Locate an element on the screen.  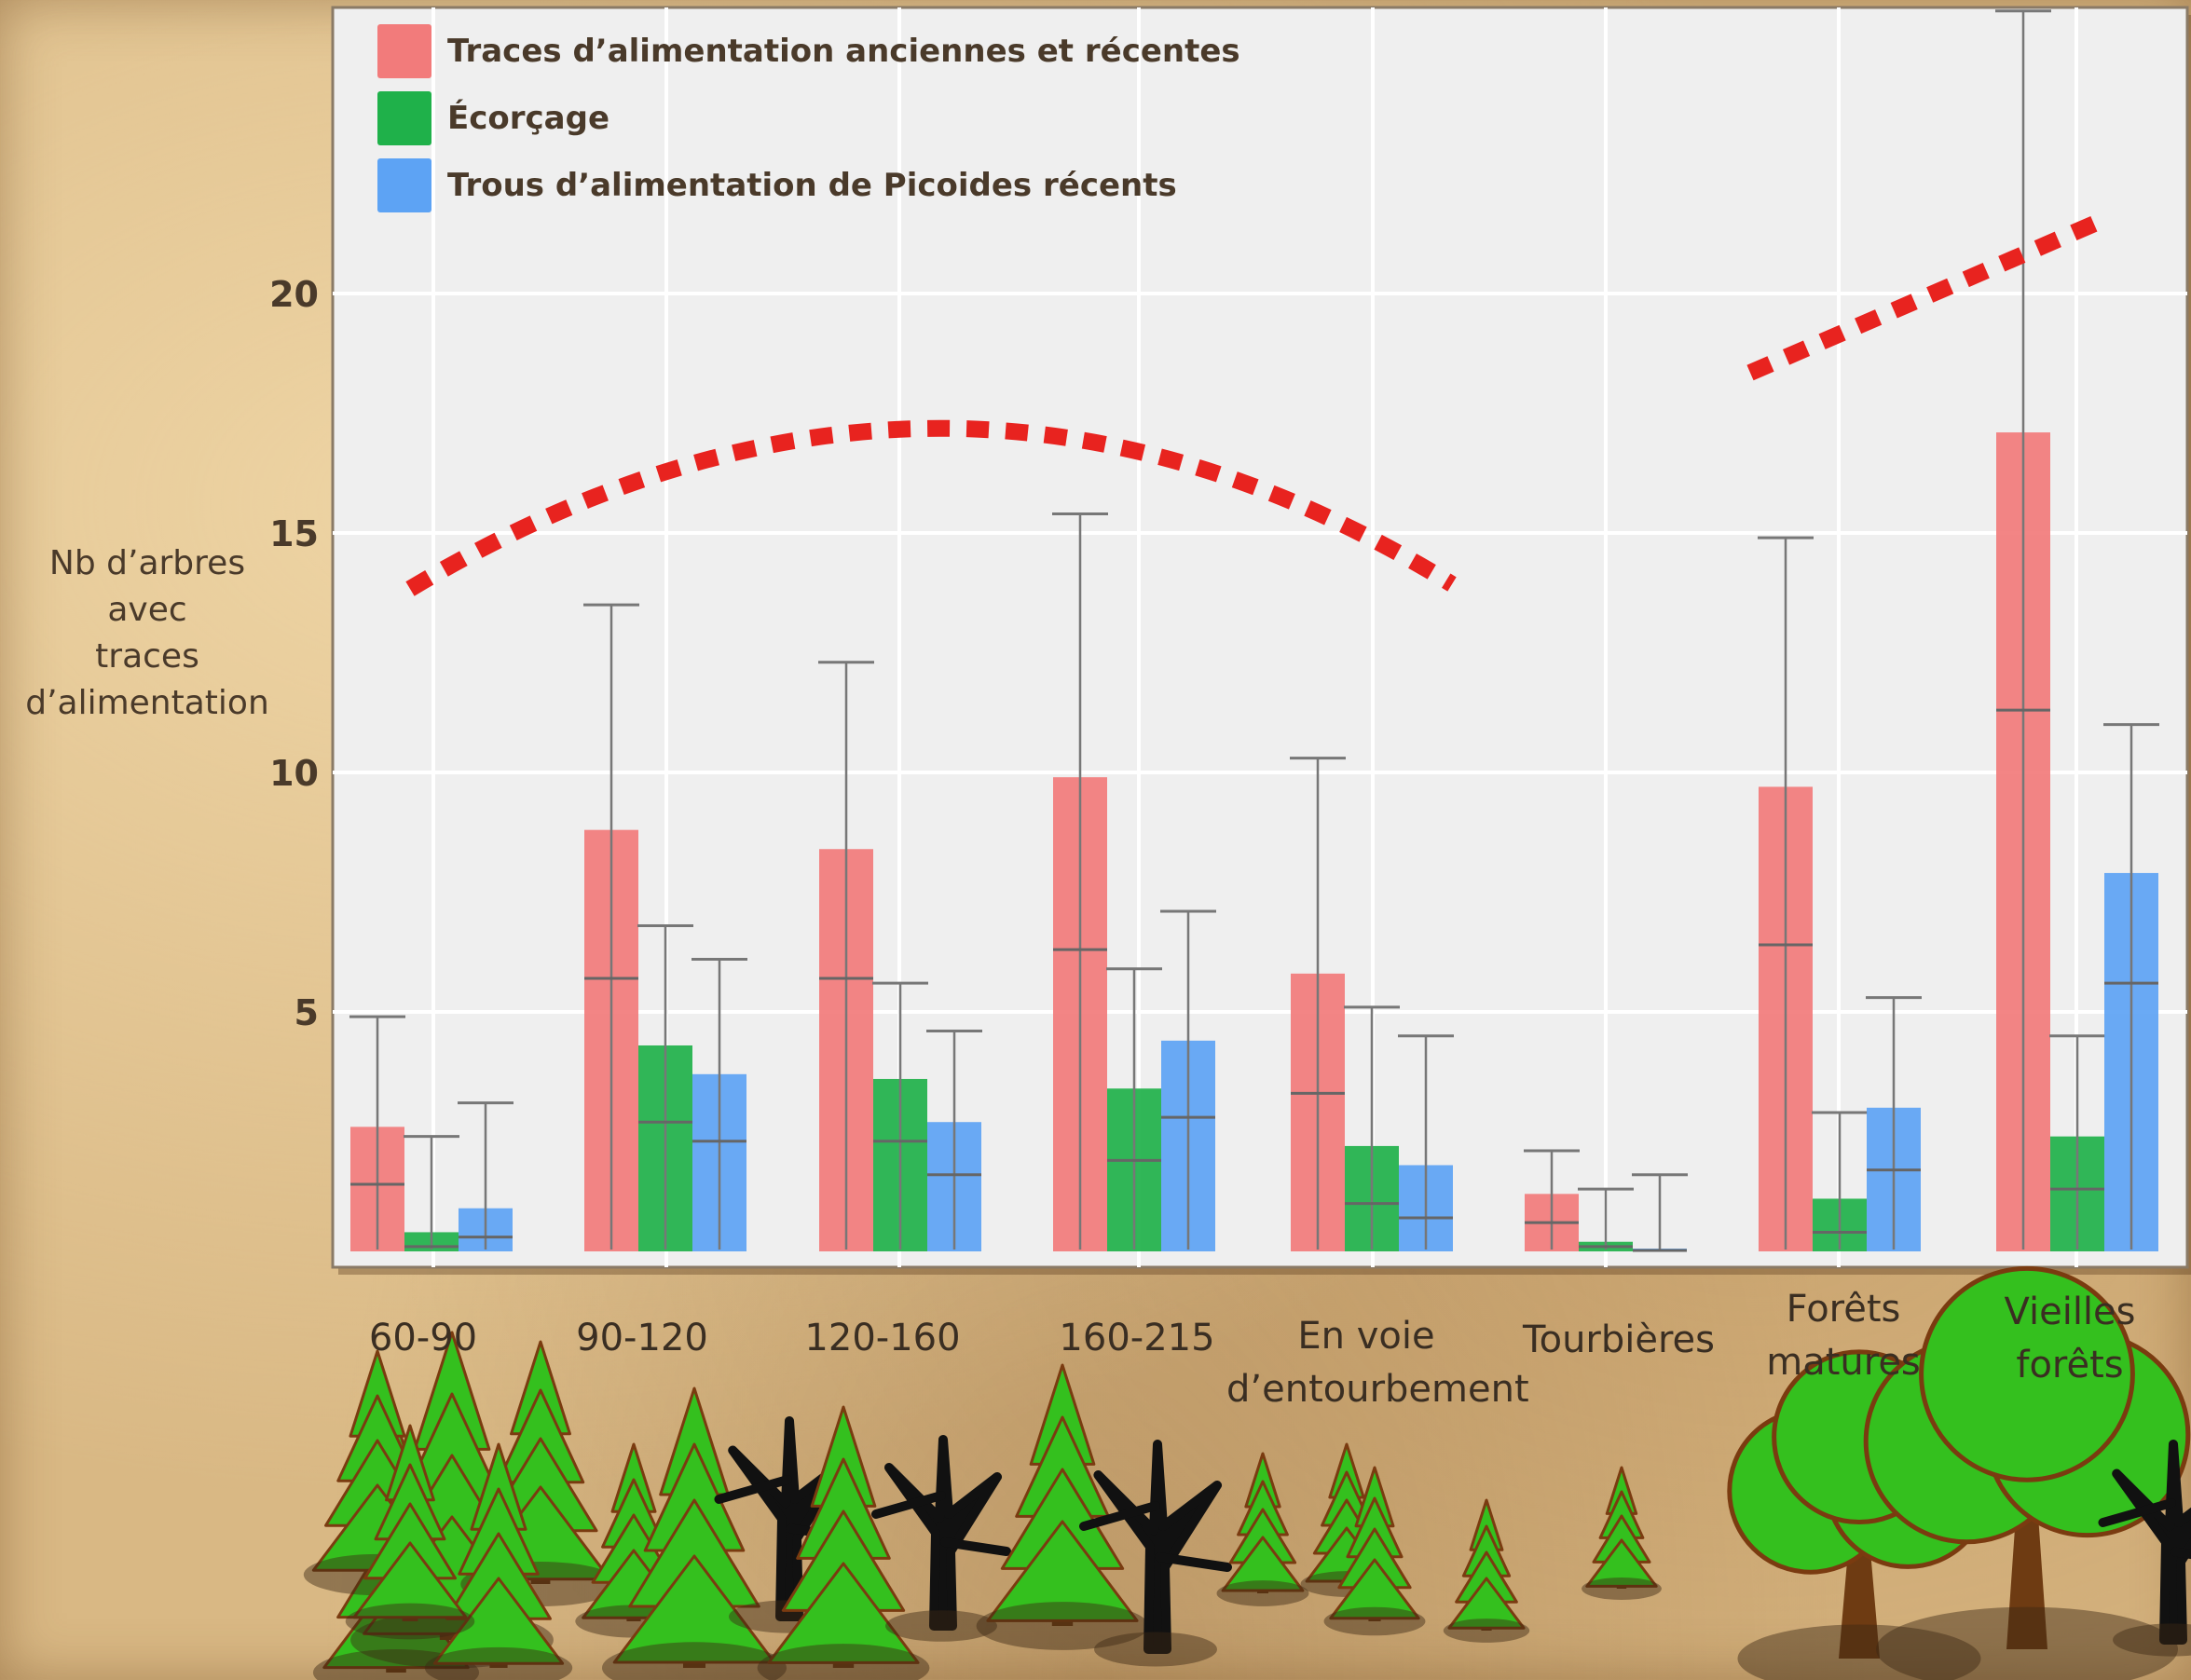
category-label-line: 90-120 is located at coordinates (642, 1338).